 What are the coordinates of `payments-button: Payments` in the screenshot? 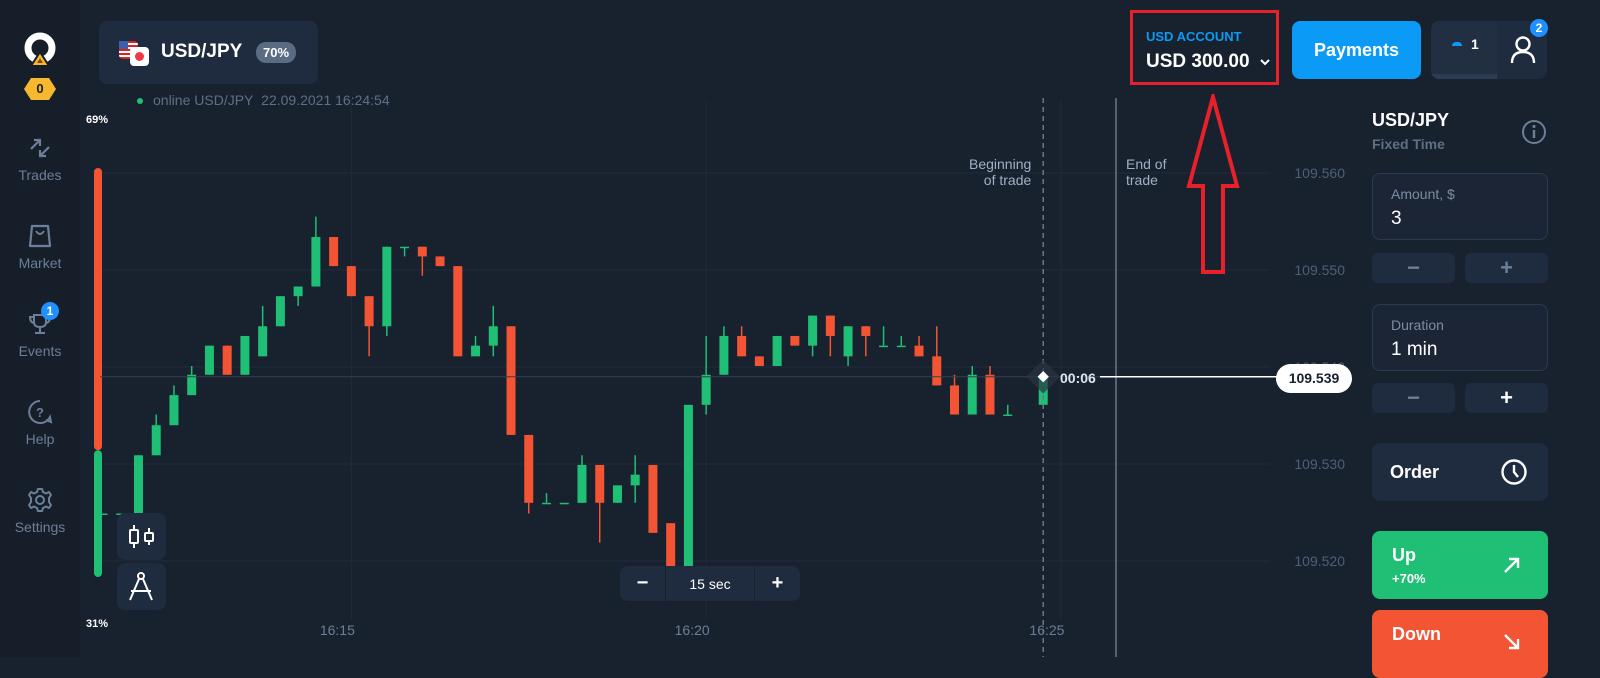 It's located at (1356, 50).